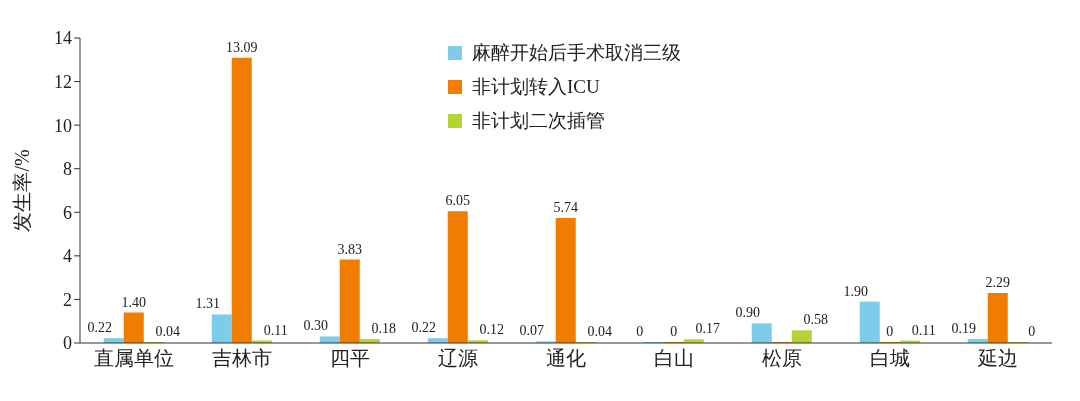 The image size is (1080, 401). I want to click on data-label: 0.07, so click(532, 331).